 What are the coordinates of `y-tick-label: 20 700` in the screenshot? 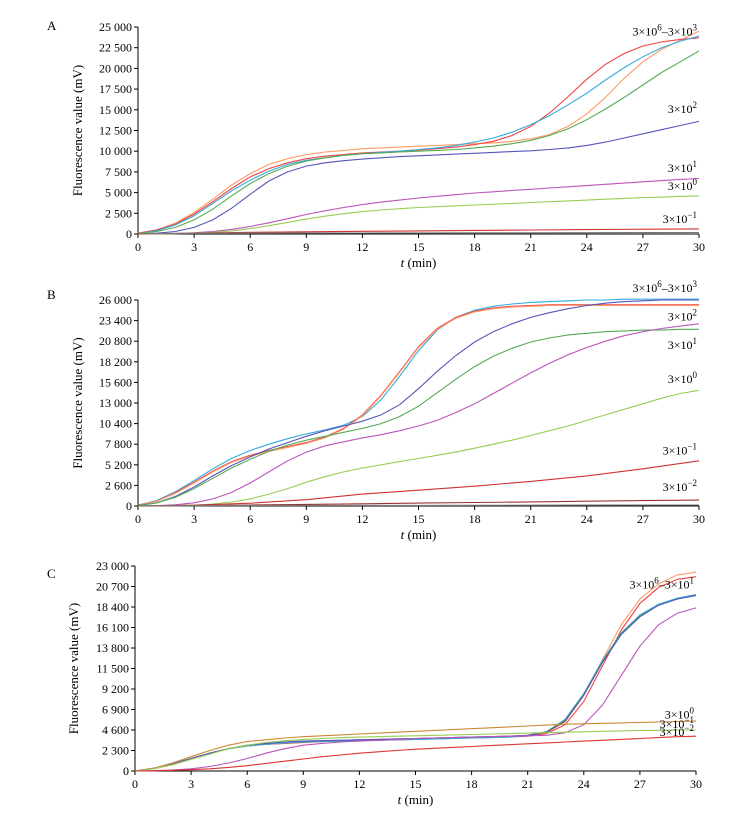 It's located at (112, 587).